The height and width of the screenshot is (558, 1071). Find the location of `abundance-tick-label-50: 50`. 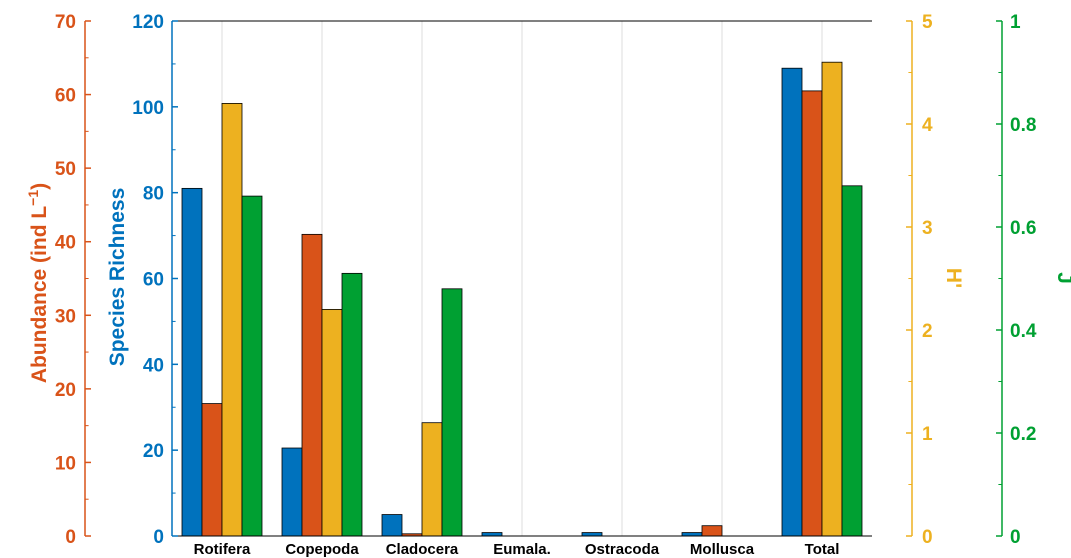

abundance-tick-label-50: 50 is located at coordinates (65, 169).